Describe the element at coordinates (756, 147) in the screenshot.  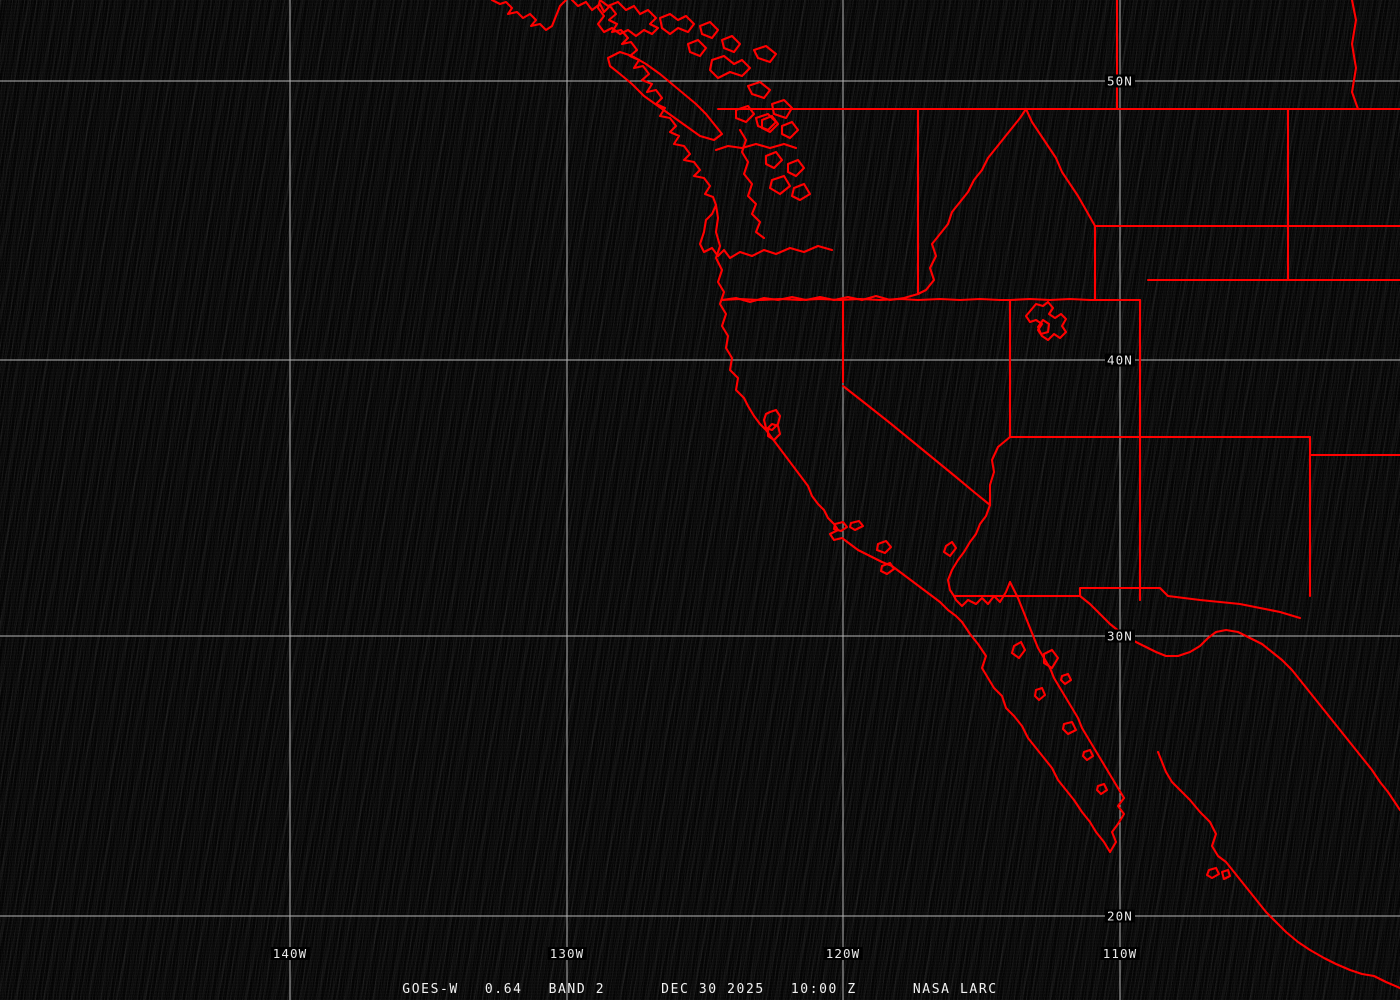
I see `inlet-strait-juan-de-fuca` at that location.